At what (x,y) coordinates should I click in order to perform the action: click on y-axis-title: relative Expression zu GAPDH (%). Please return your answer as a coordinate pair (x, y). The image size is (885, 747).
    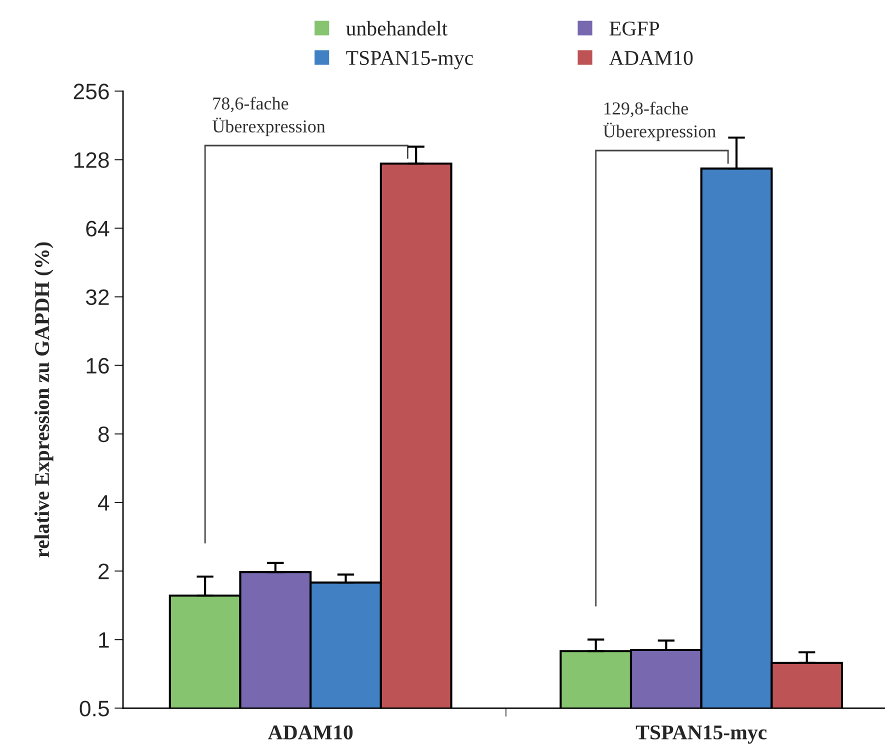
    Looking at the image, I should click on (44, 400).